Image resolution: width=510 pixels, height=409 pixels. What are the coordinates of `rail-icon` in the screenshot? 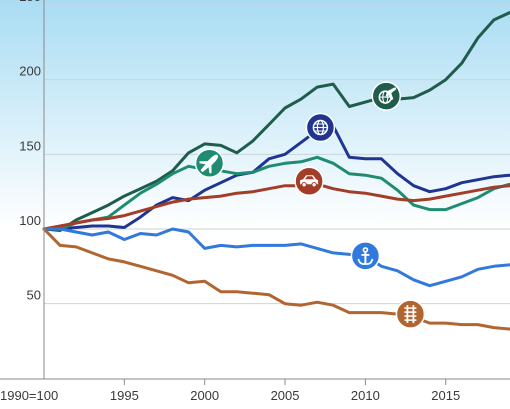 It's located at (410, 314).